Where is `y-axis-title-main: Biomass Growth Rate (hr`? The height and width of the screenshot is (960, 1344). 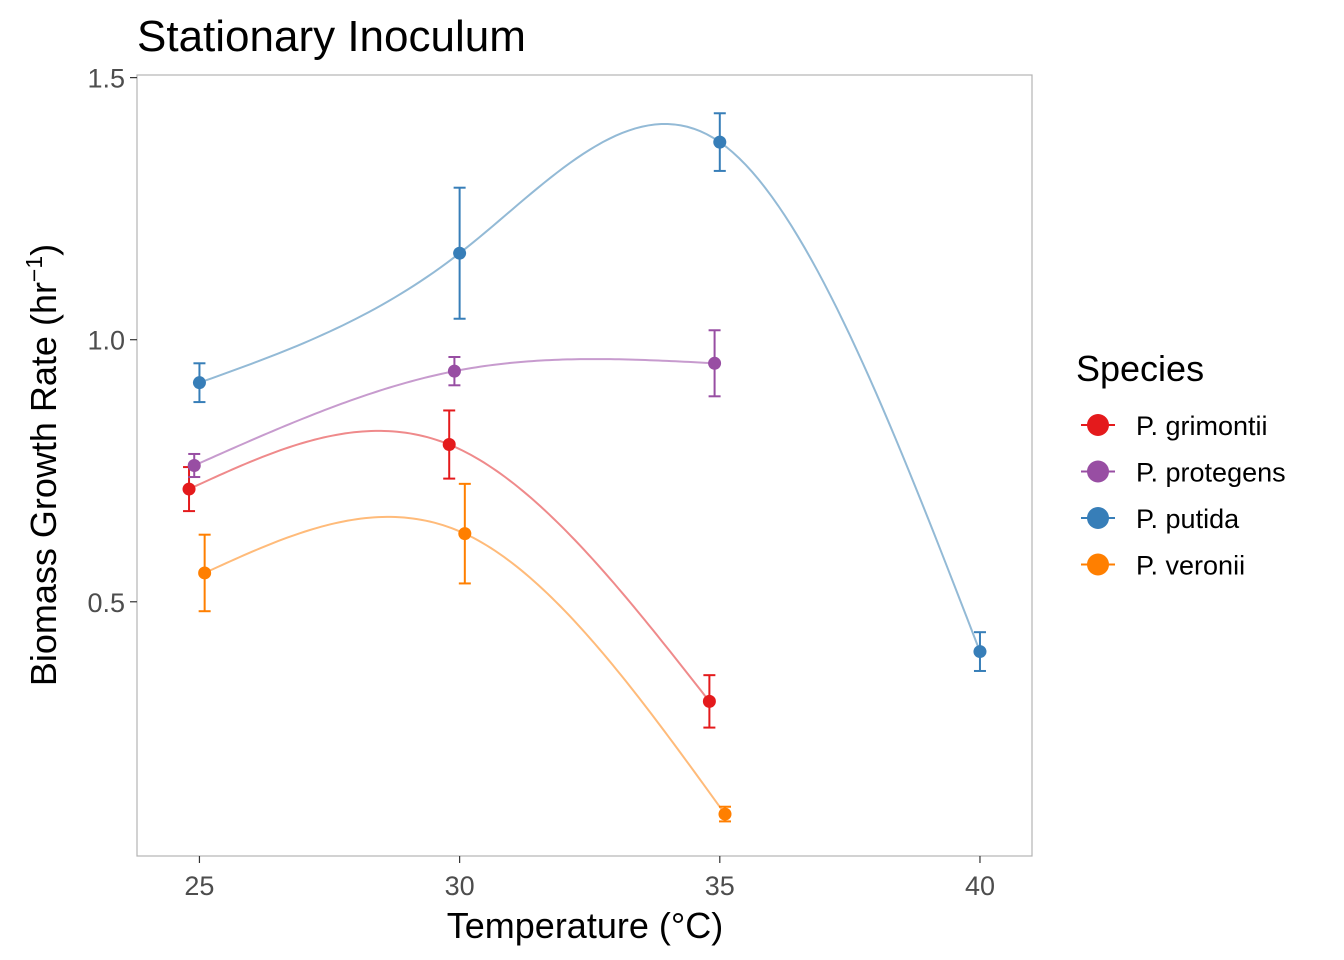
y-axis-title-main: Biomass Growth Rate (hr is located at coordinates (43, 484).